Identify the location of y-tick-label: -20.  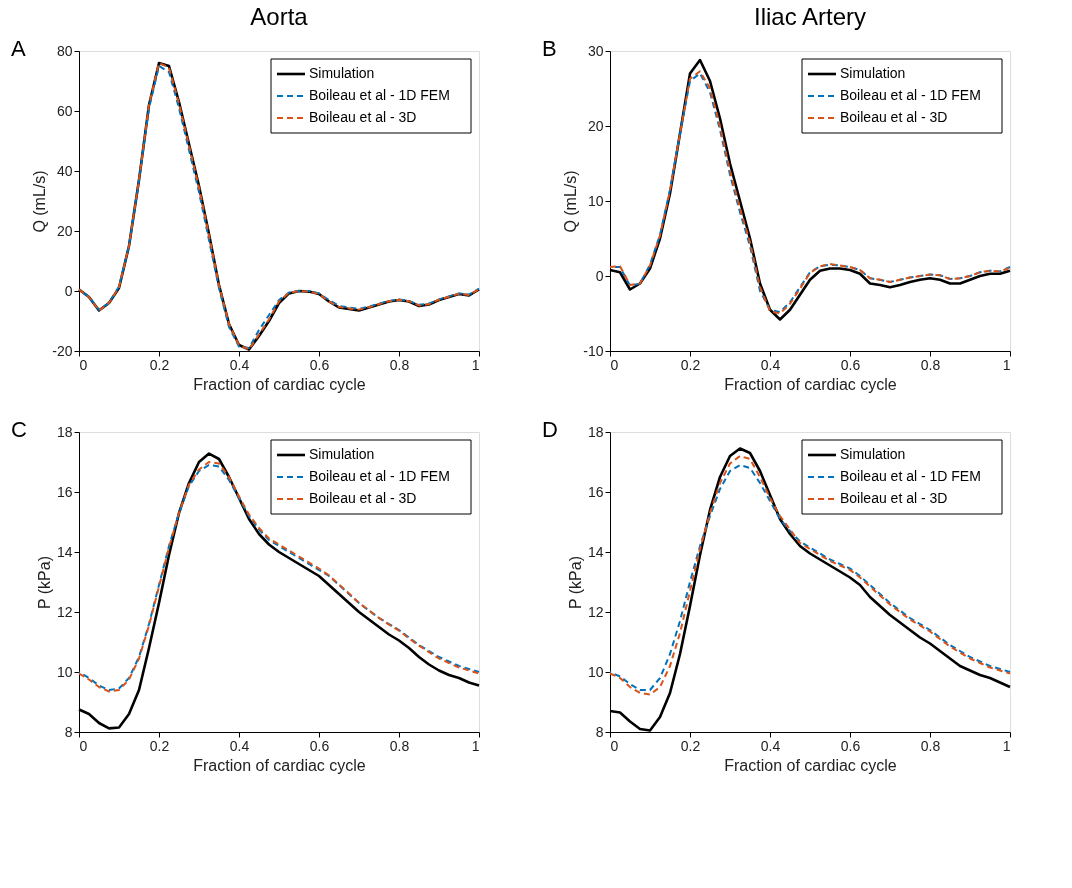
(62, 350).